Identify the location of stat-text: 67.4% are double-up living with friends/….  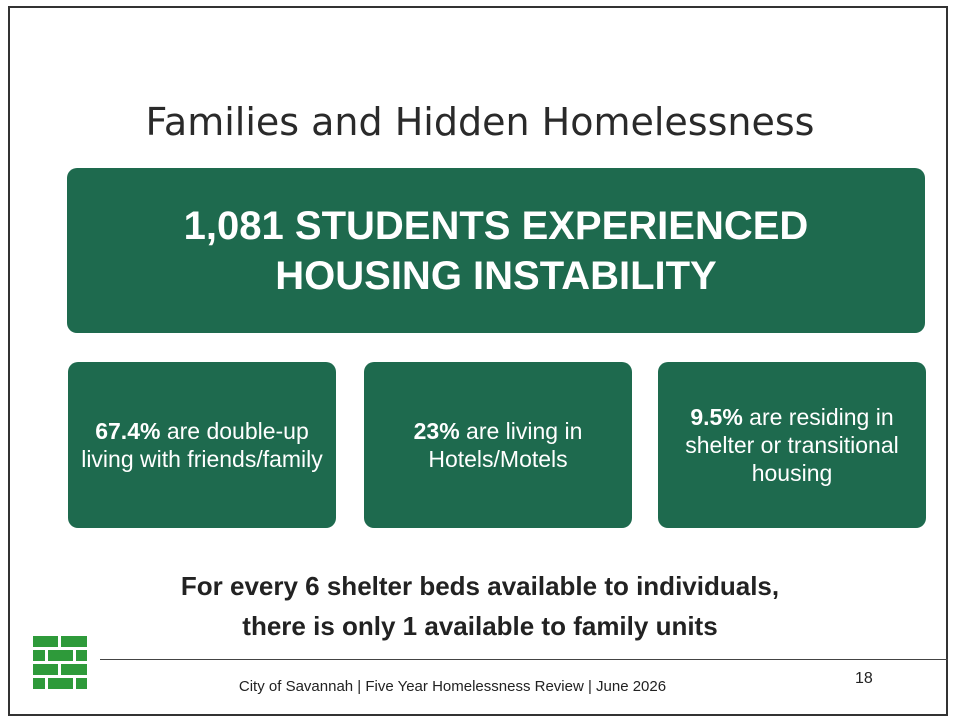
(202, 445).